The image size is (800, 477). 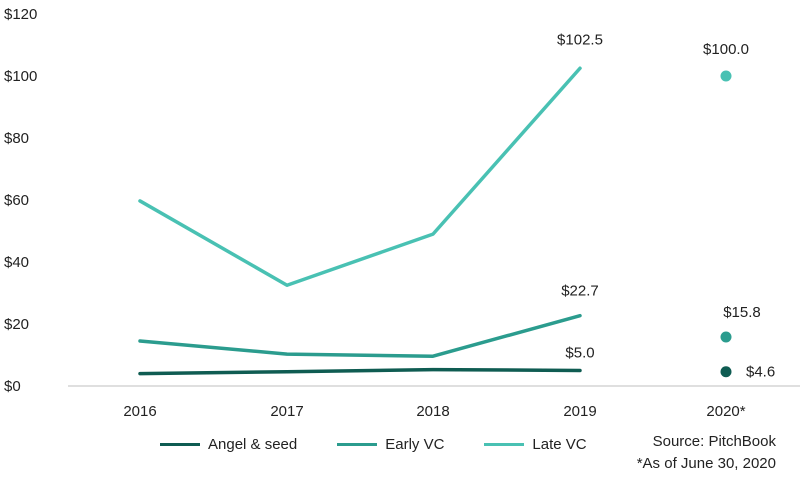 What do you see at coordinates (726, 49) in the screenshot?
I see `data-label: $100.0` at bounding box center [726, 49].